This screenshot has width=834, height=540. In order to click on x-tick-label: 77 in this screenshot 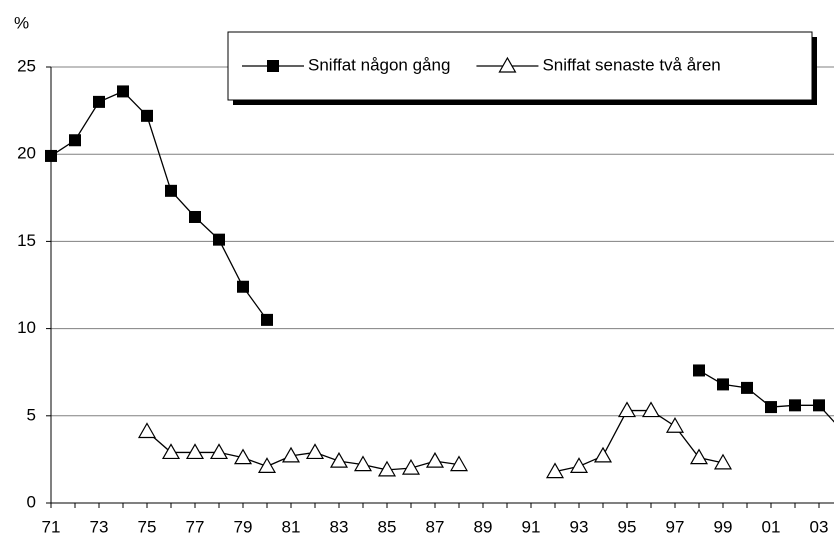, I will do `click(195, 526)`.